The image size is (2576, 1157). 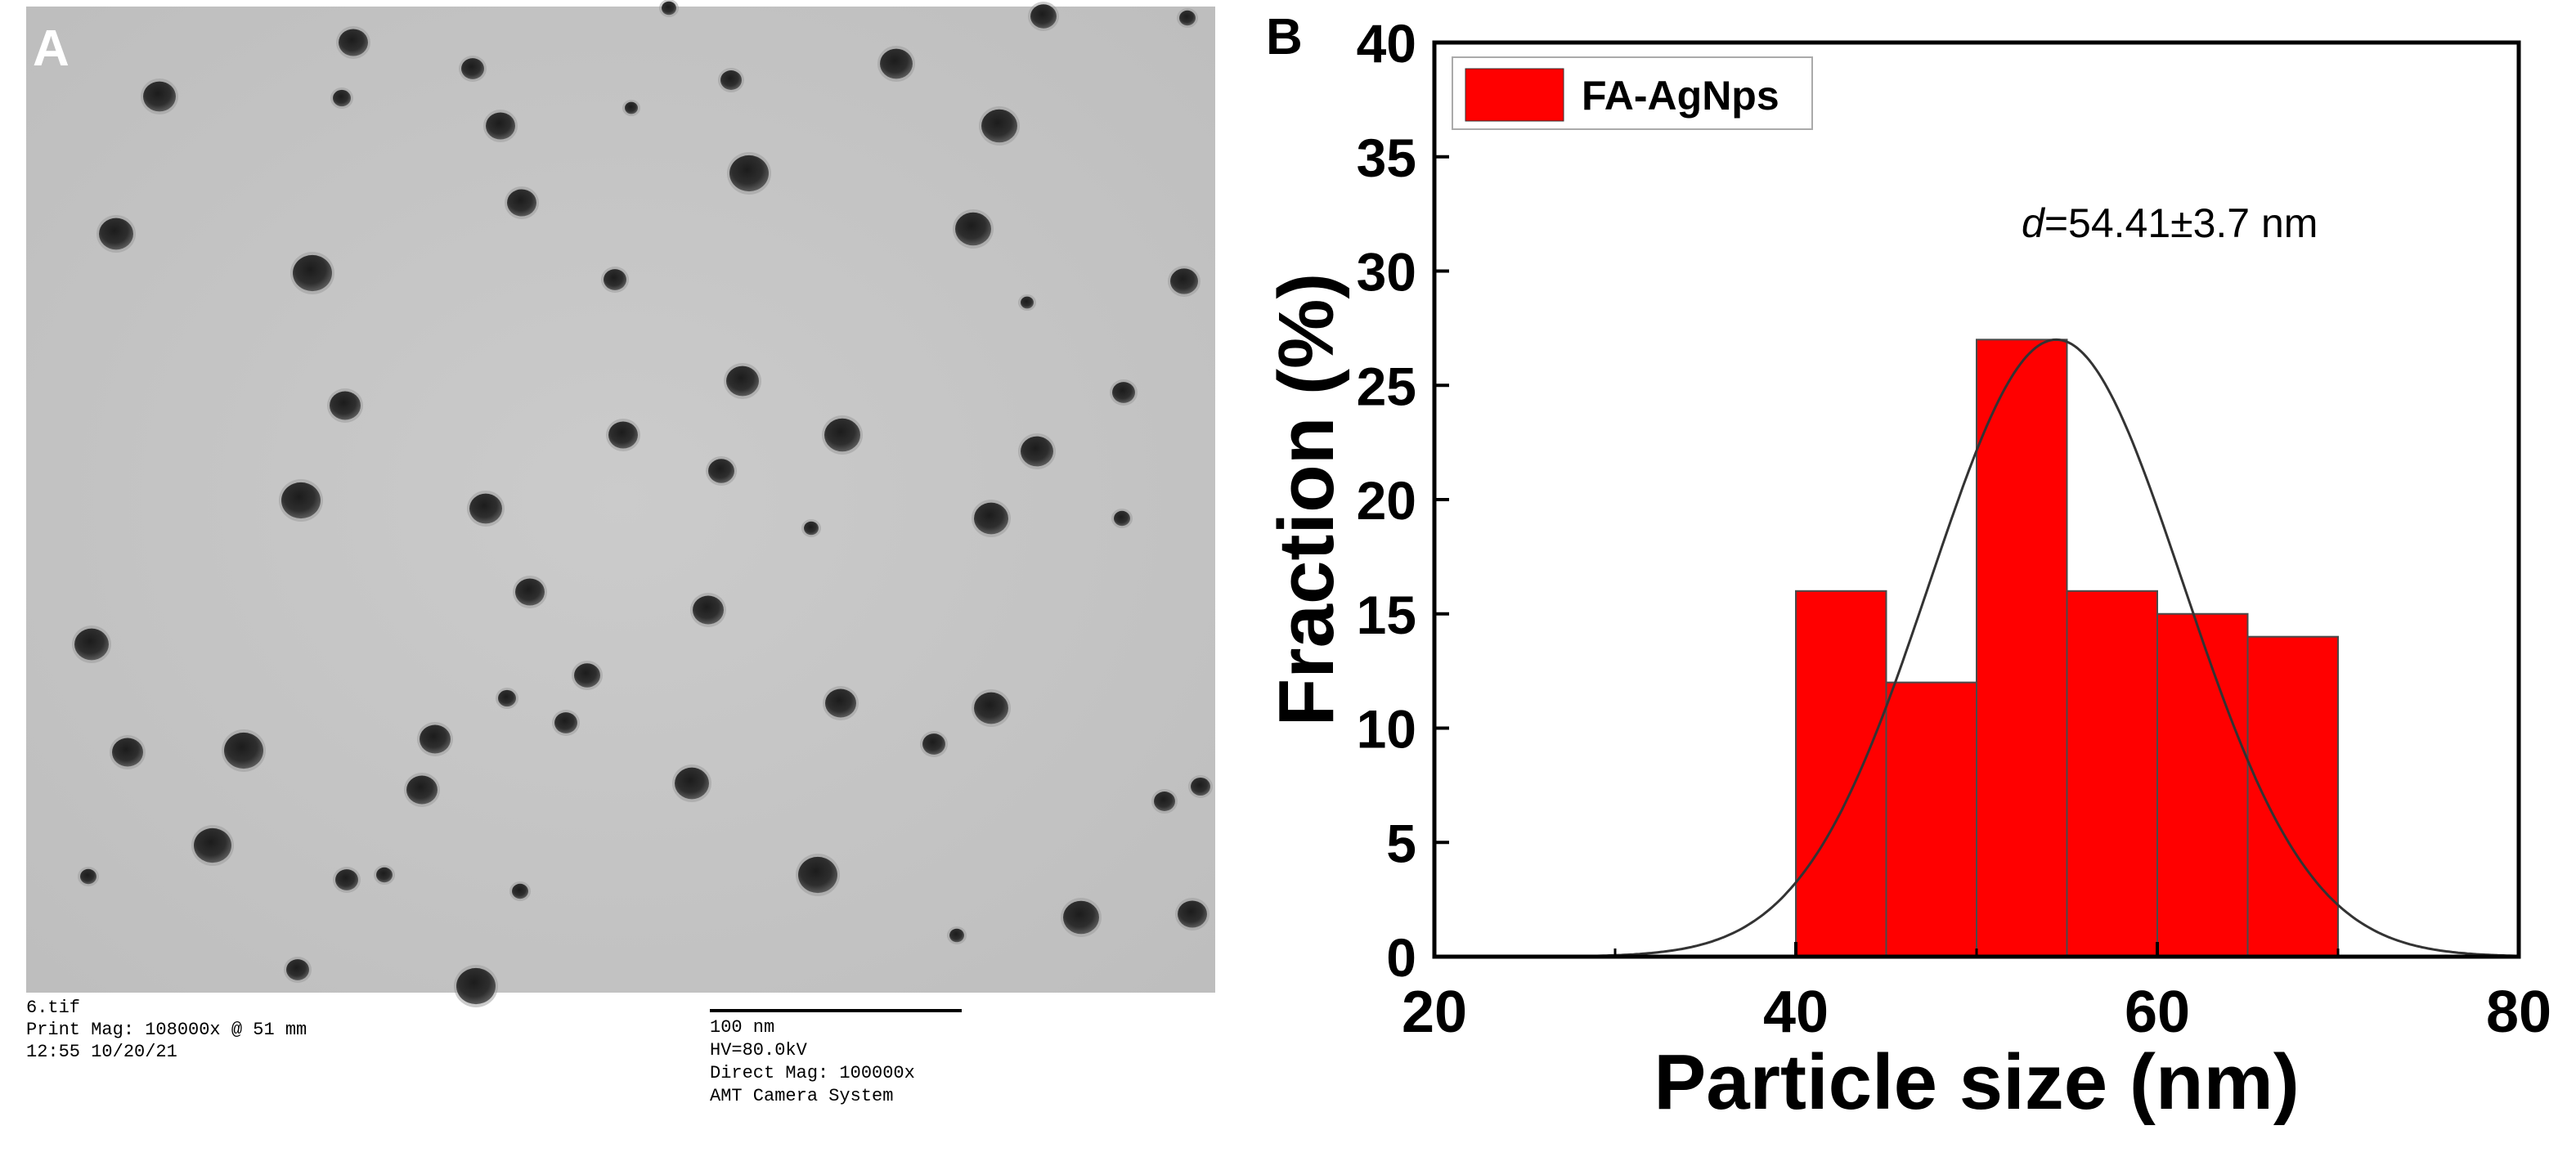 What do you see at coordinates (51, 48) in the screenshot?
I see `panel-a-label: A` at bounding box center [51, 48].